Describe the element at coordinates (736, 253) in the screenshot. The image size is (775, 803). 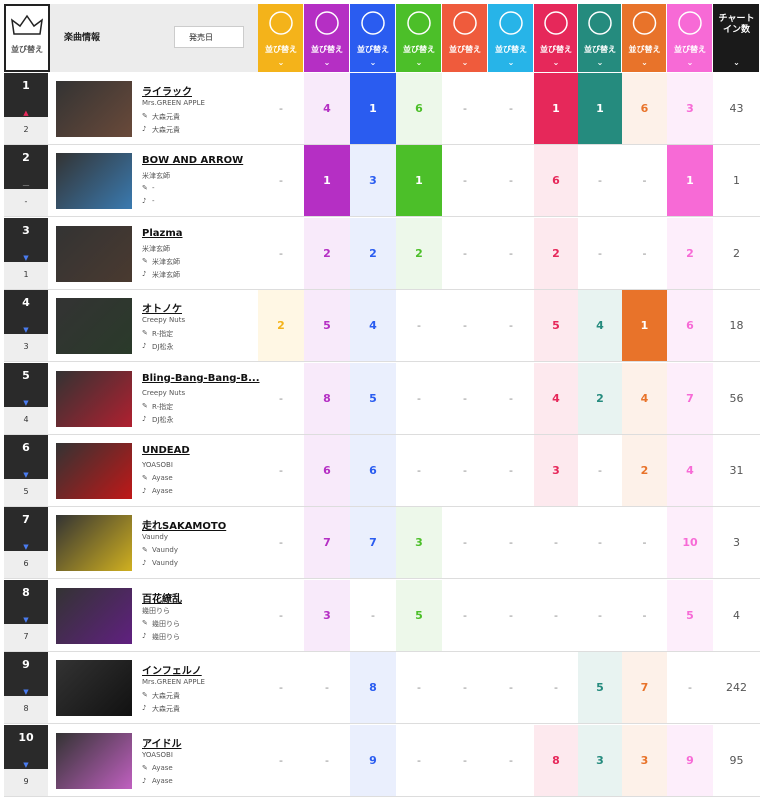
I see `chart-in-count: 2` at that location.